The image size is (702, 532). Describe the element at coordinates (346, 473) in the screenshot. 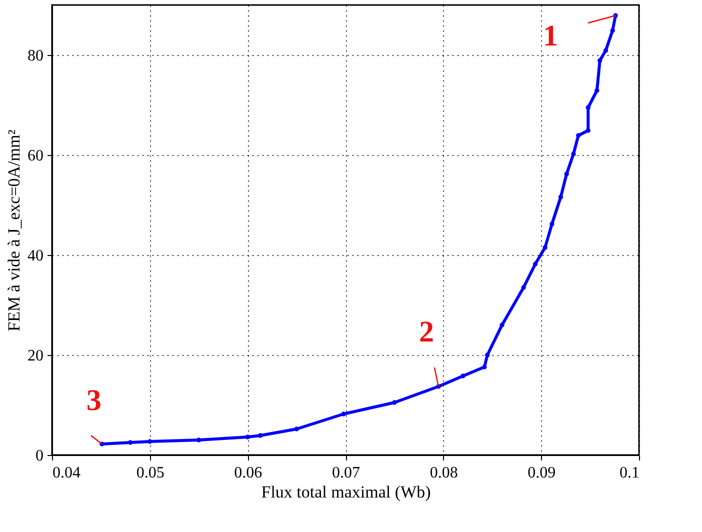

I see `x-tick-label: 0.07` at that location.